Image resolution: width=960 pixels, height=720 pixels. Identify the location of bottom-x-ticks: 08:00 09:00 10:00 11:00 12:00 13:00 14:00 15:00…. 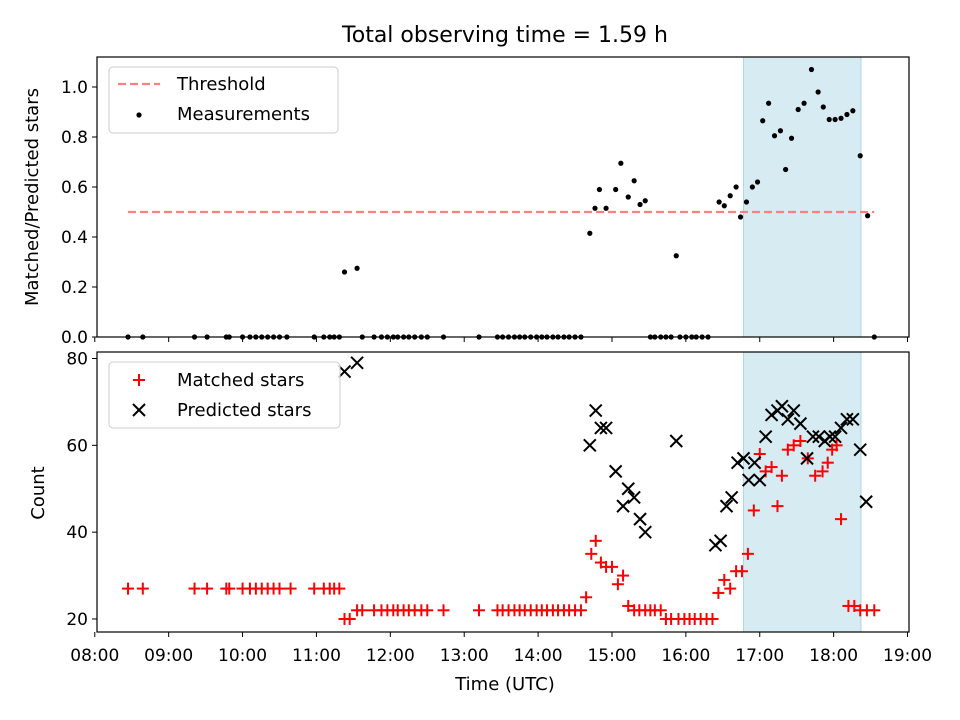
(501, 649).